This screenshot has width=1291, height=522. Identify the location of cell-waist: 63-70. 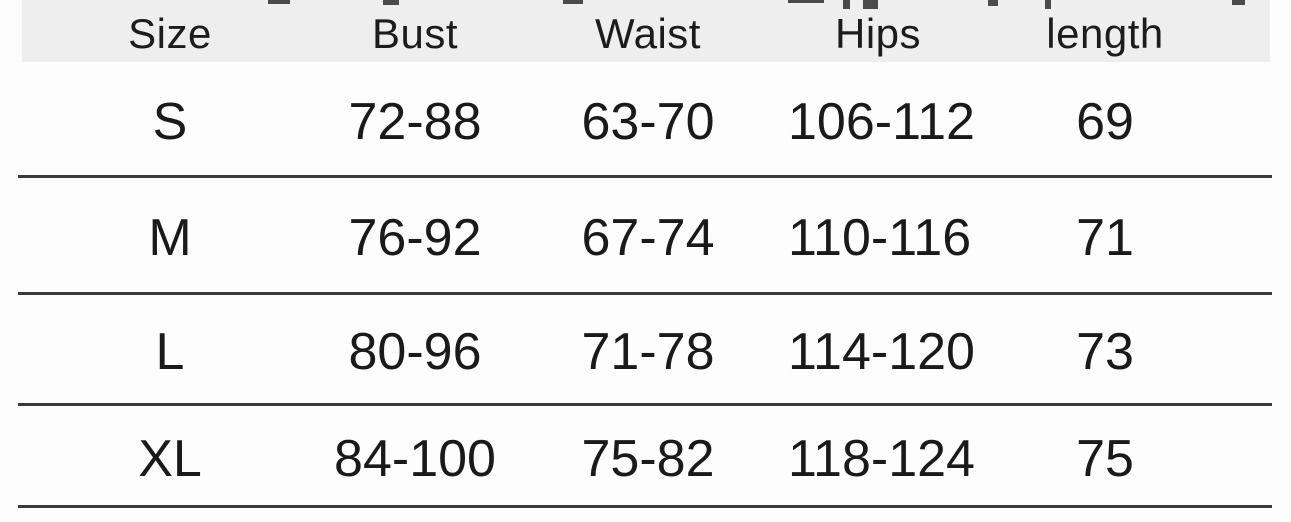
(648, 121).